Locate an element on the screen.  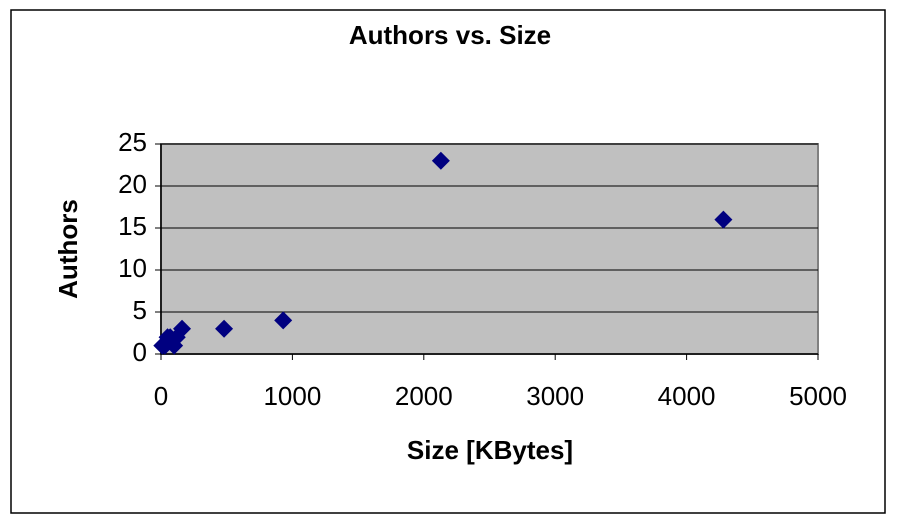
x-tick-label: 2000 is located at coordinates (424, 396).